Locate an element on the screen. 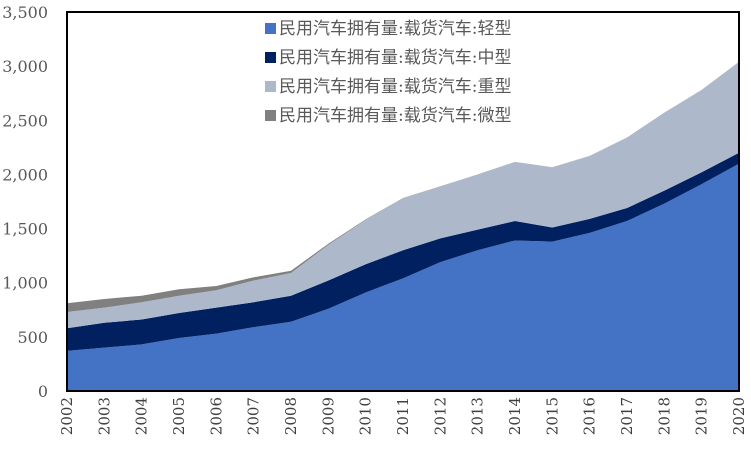  legend-label: 民用汽车拥有量:载货汽车:微型 is located at coordinates (395, 116).